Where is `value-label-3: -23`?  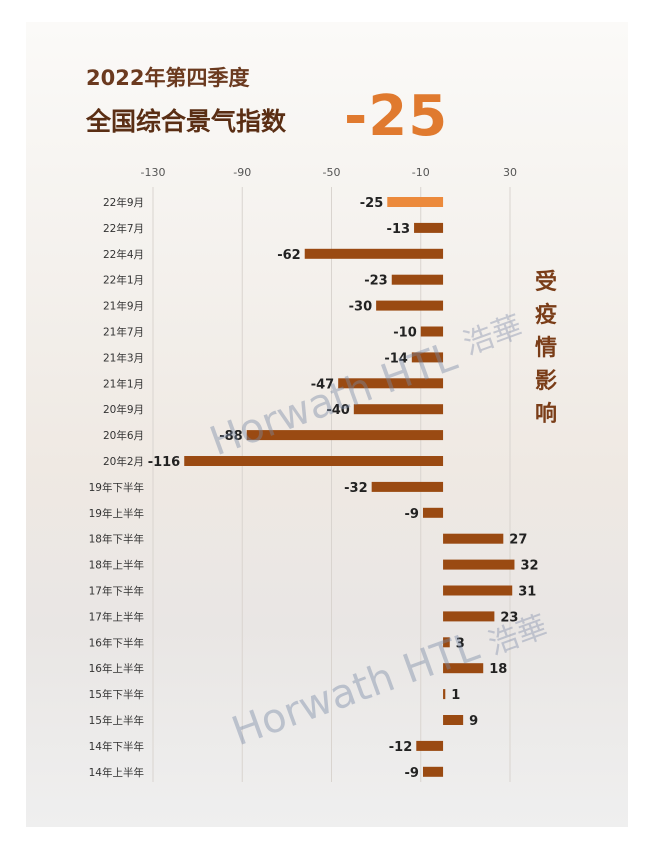
value-label-3: -23 is located at coordinates (376, 281).